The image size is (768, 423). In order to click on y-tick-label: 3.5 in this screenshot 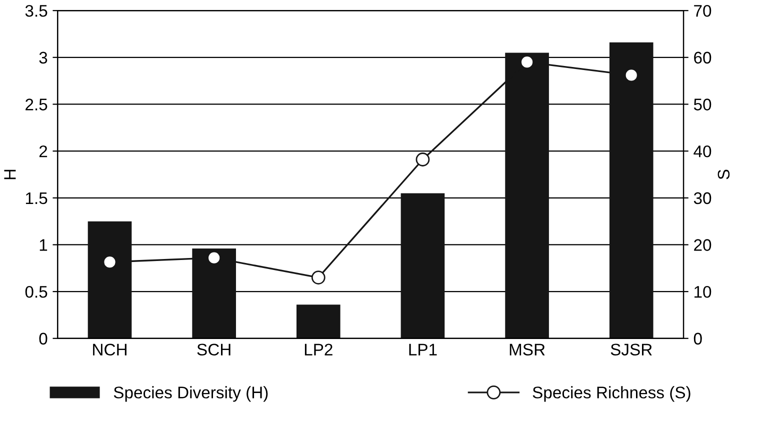, I will do `click(36, 10)`.